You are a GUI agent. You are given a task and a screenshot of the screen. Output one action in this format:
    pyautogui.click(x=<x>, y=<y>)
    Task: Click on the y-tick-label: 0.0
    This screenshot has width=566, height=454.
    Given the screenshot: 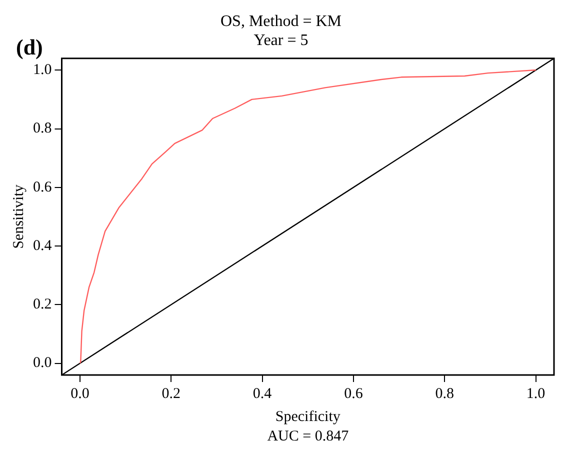 What is the action you would take?
    pyautogui.click(x=42, y=363)
    